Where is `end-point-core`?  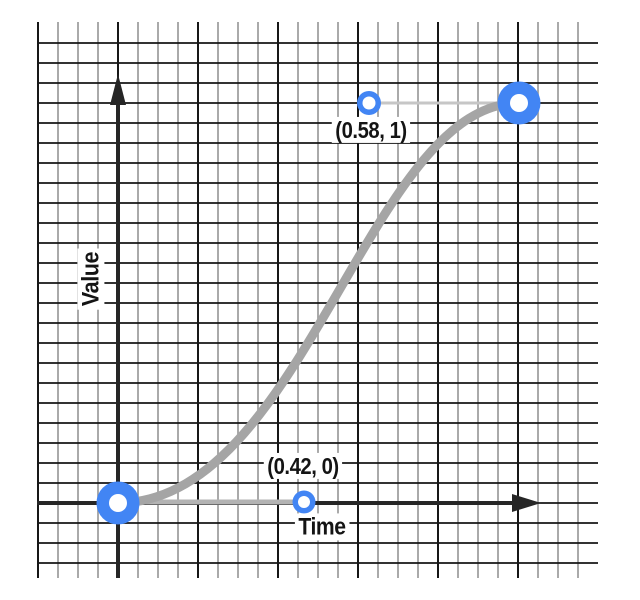
end-point-core is located at coordinates (519, 103).